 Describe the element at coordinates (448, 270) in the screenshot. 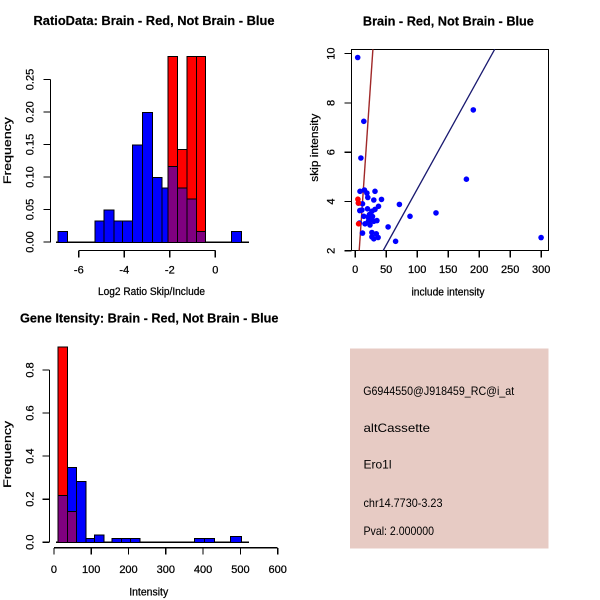

I see `svg-text: 150` at that location.